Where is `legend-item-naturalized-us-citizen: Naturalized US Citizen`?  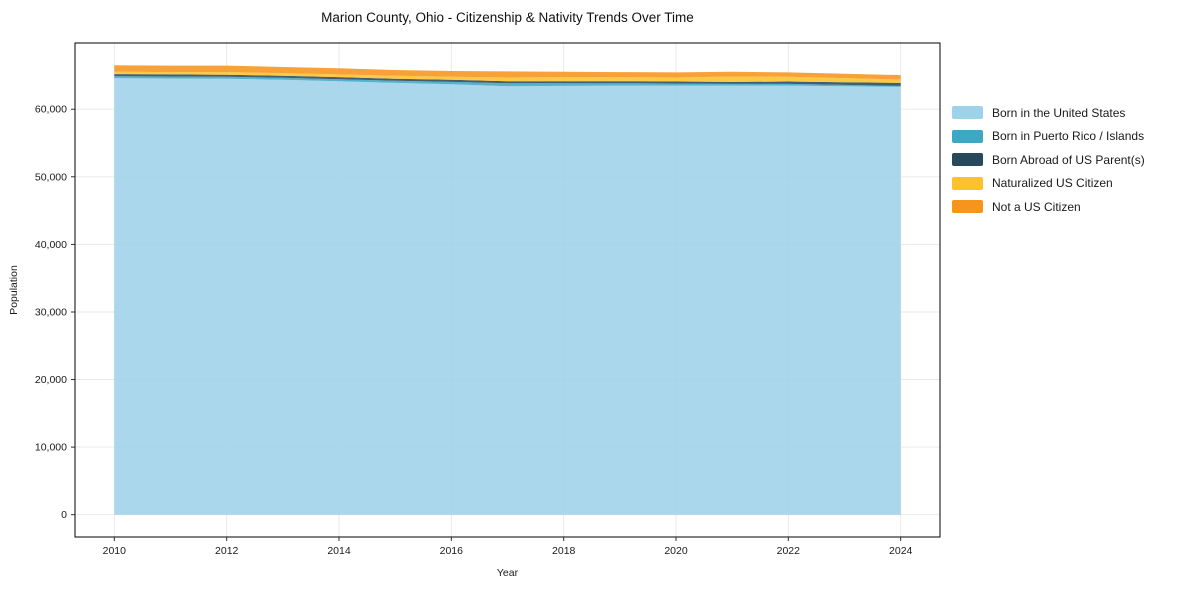 legend-item-naturalized-us-citizen: Naturalized US Citizen is located at coordinates (1048, 184).